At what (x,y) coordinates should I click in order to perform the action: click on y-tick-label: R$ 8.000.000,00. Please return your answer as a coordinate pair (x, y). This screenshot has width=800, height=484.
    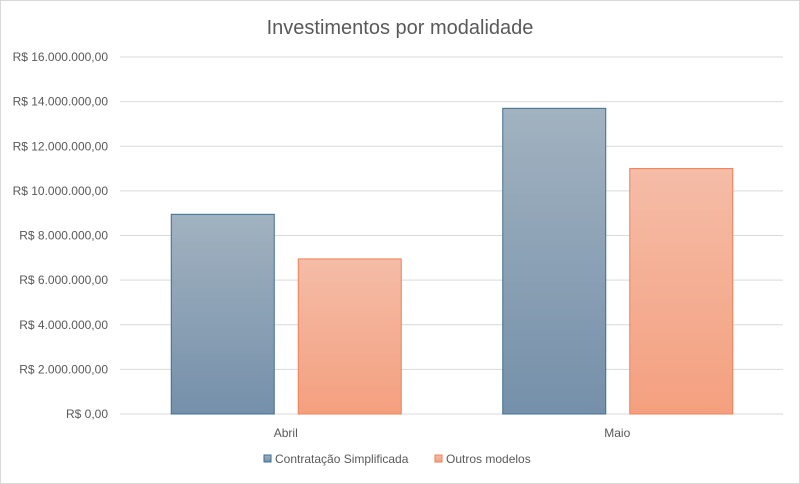
    Looking at the image, I should click on (63, 236).